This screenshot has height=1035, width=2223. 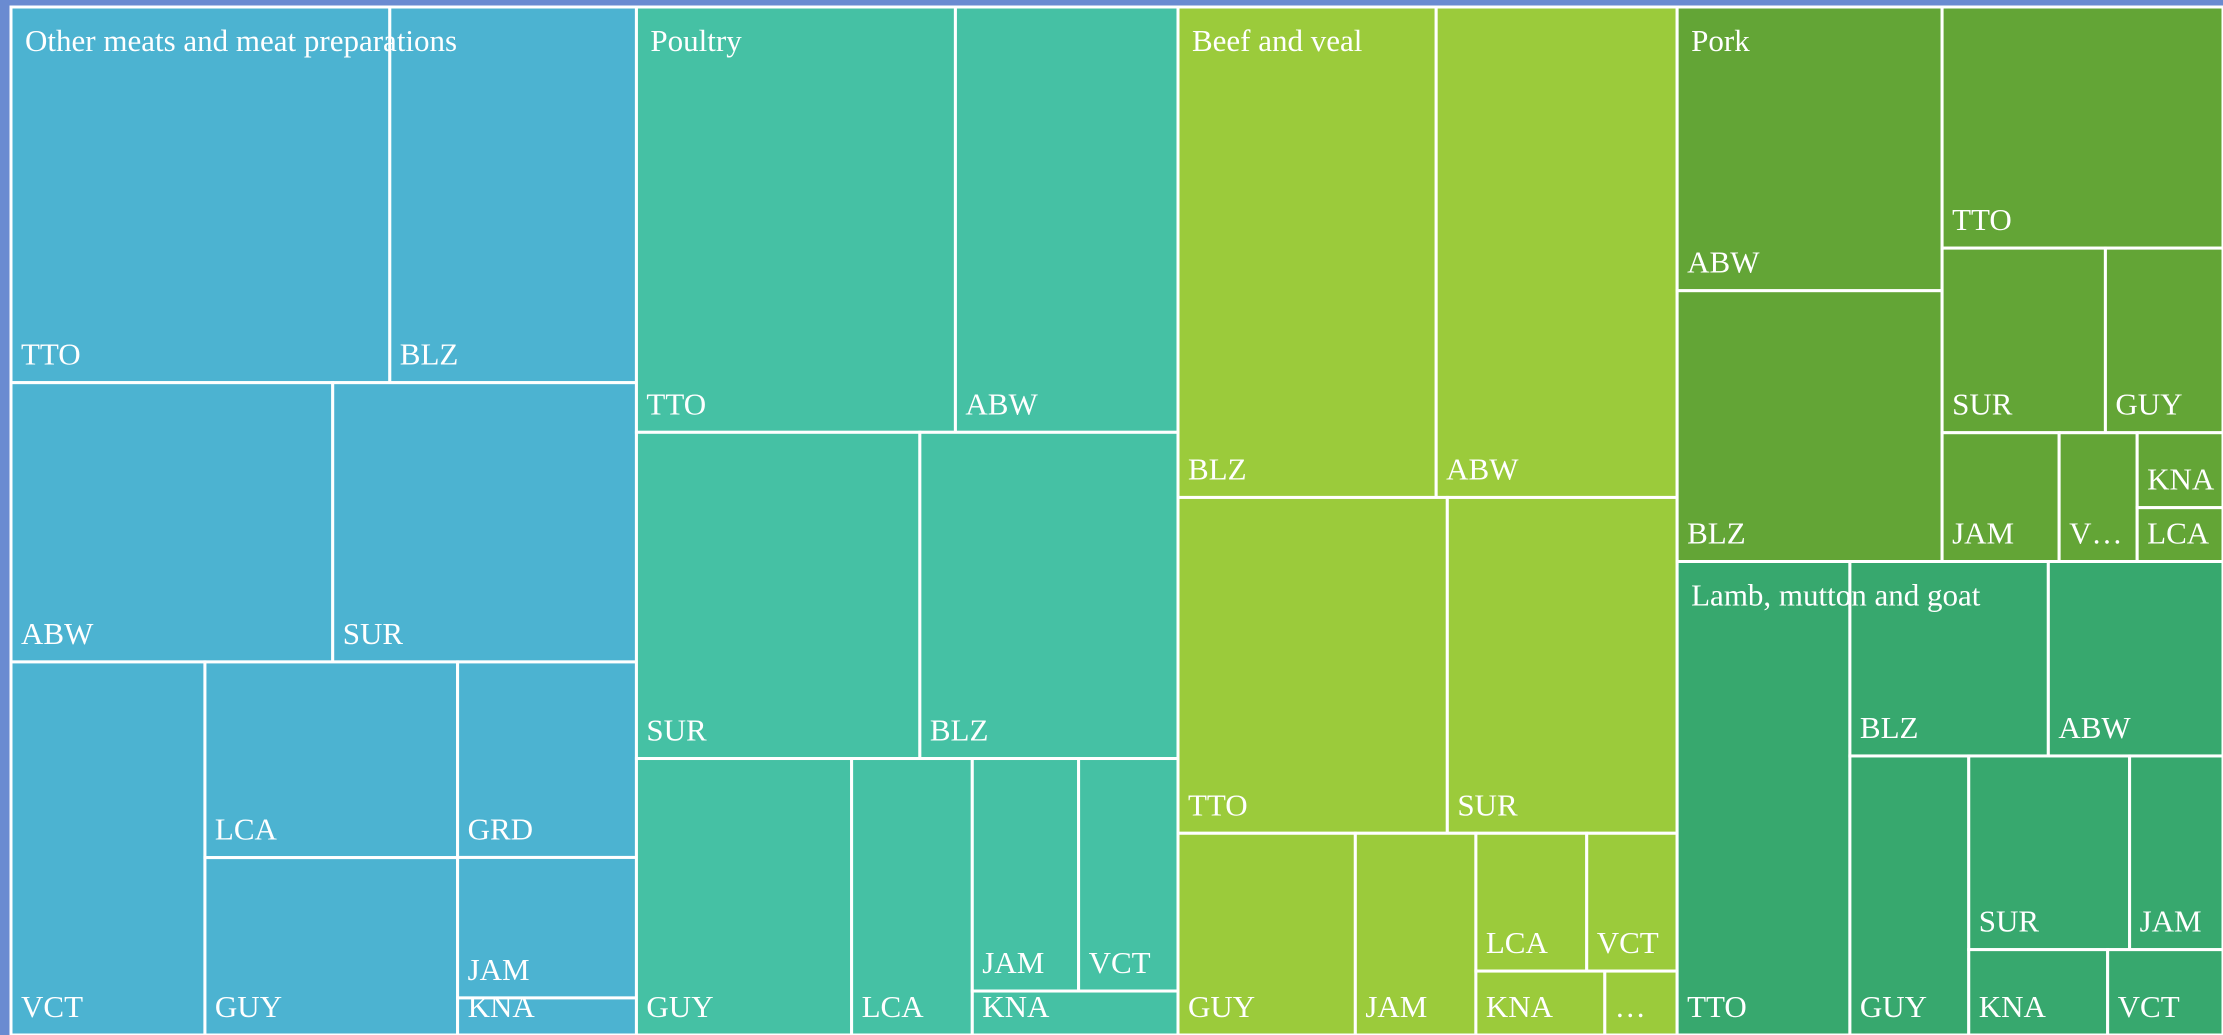 What do you see at coordinates (1836, 595) in the screenshot?
I see `group-label: Lamb, mutton and goat` at bounding box center [1836, 595].